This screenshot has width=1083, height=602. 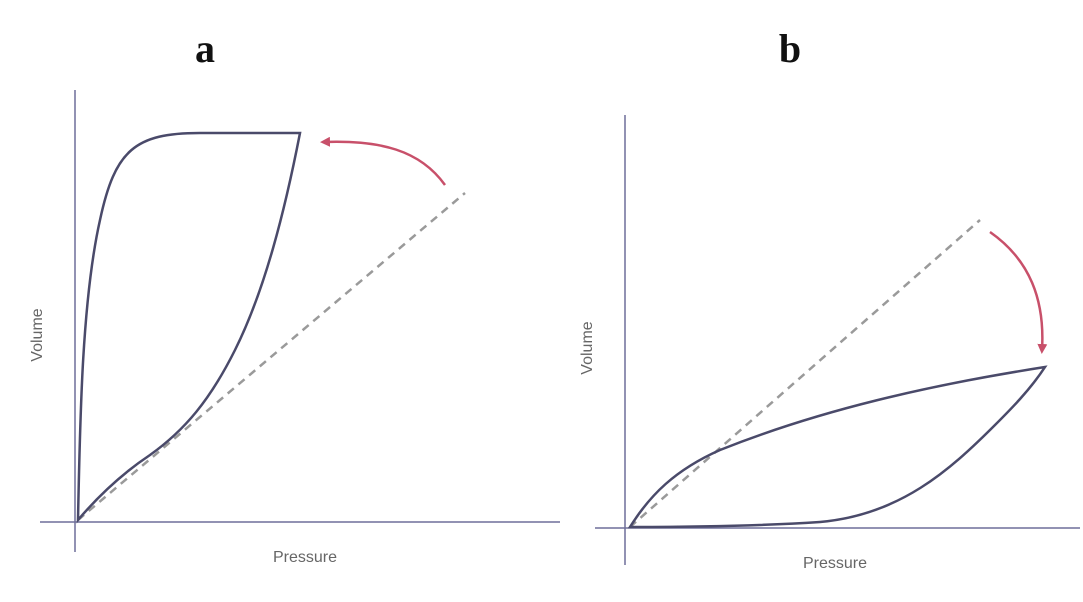 What do you see at coordinates (205, 48) in the screenshot?
I see `panel-label: a` at bounding box center [205, 48].